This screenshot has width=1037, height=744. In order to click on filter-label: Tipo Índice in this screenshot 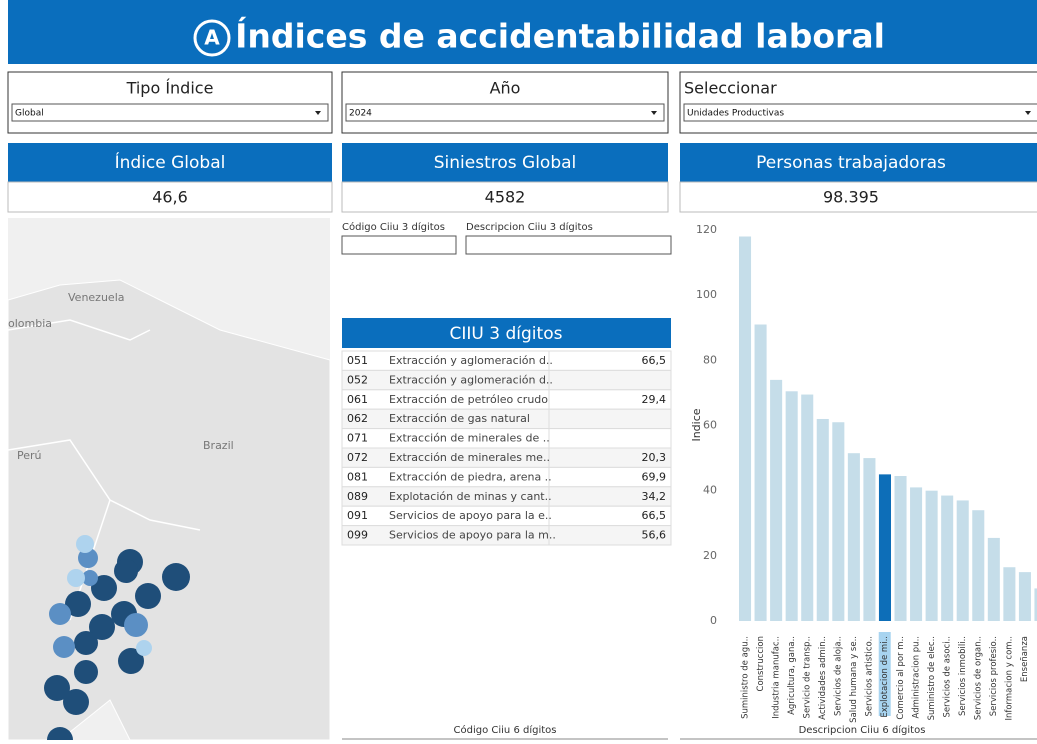, I will do `click(170, 88)`.